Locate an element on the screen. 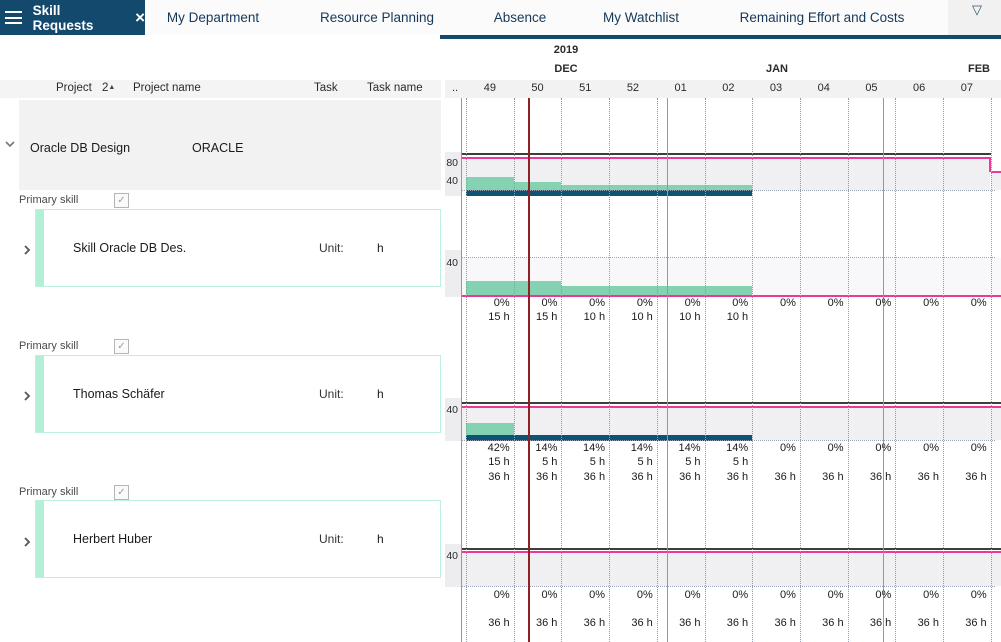 This screenshot has height=642, width=1001. hamburger-icon is located at coordinates (13, 17).